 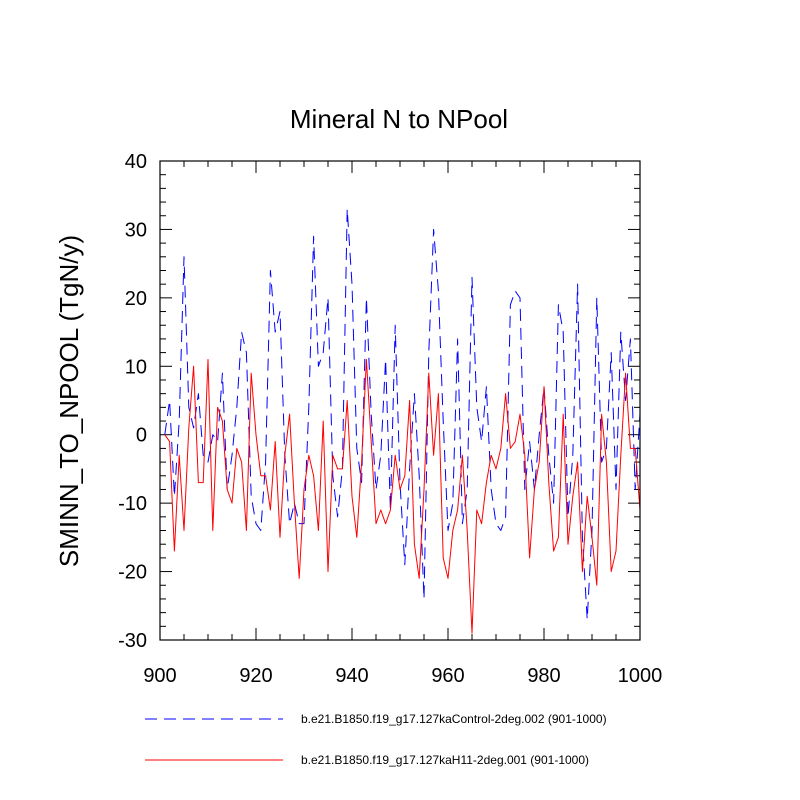 I want to click on x-tick-label: 900, so click(x=159, y=676).